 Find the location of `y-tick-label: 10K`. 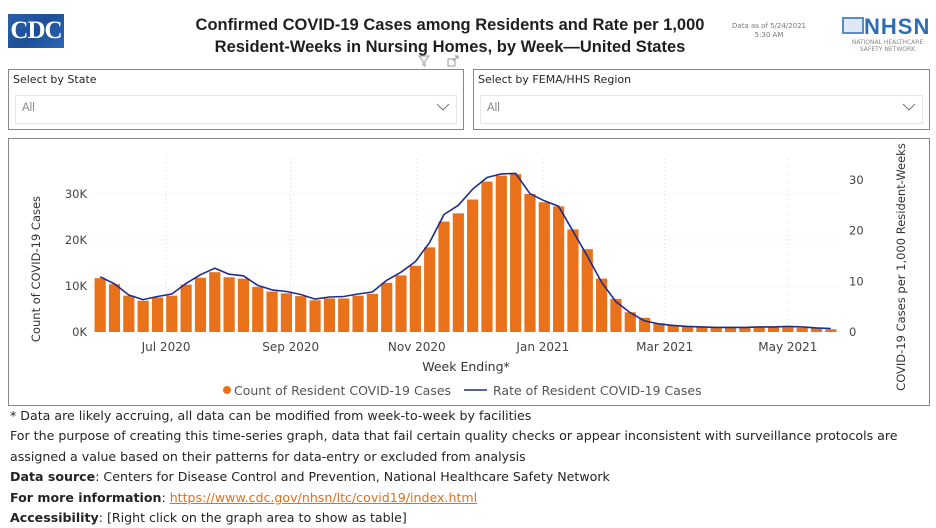

y-tick-label: 10K is located at coordinates (76, 286).